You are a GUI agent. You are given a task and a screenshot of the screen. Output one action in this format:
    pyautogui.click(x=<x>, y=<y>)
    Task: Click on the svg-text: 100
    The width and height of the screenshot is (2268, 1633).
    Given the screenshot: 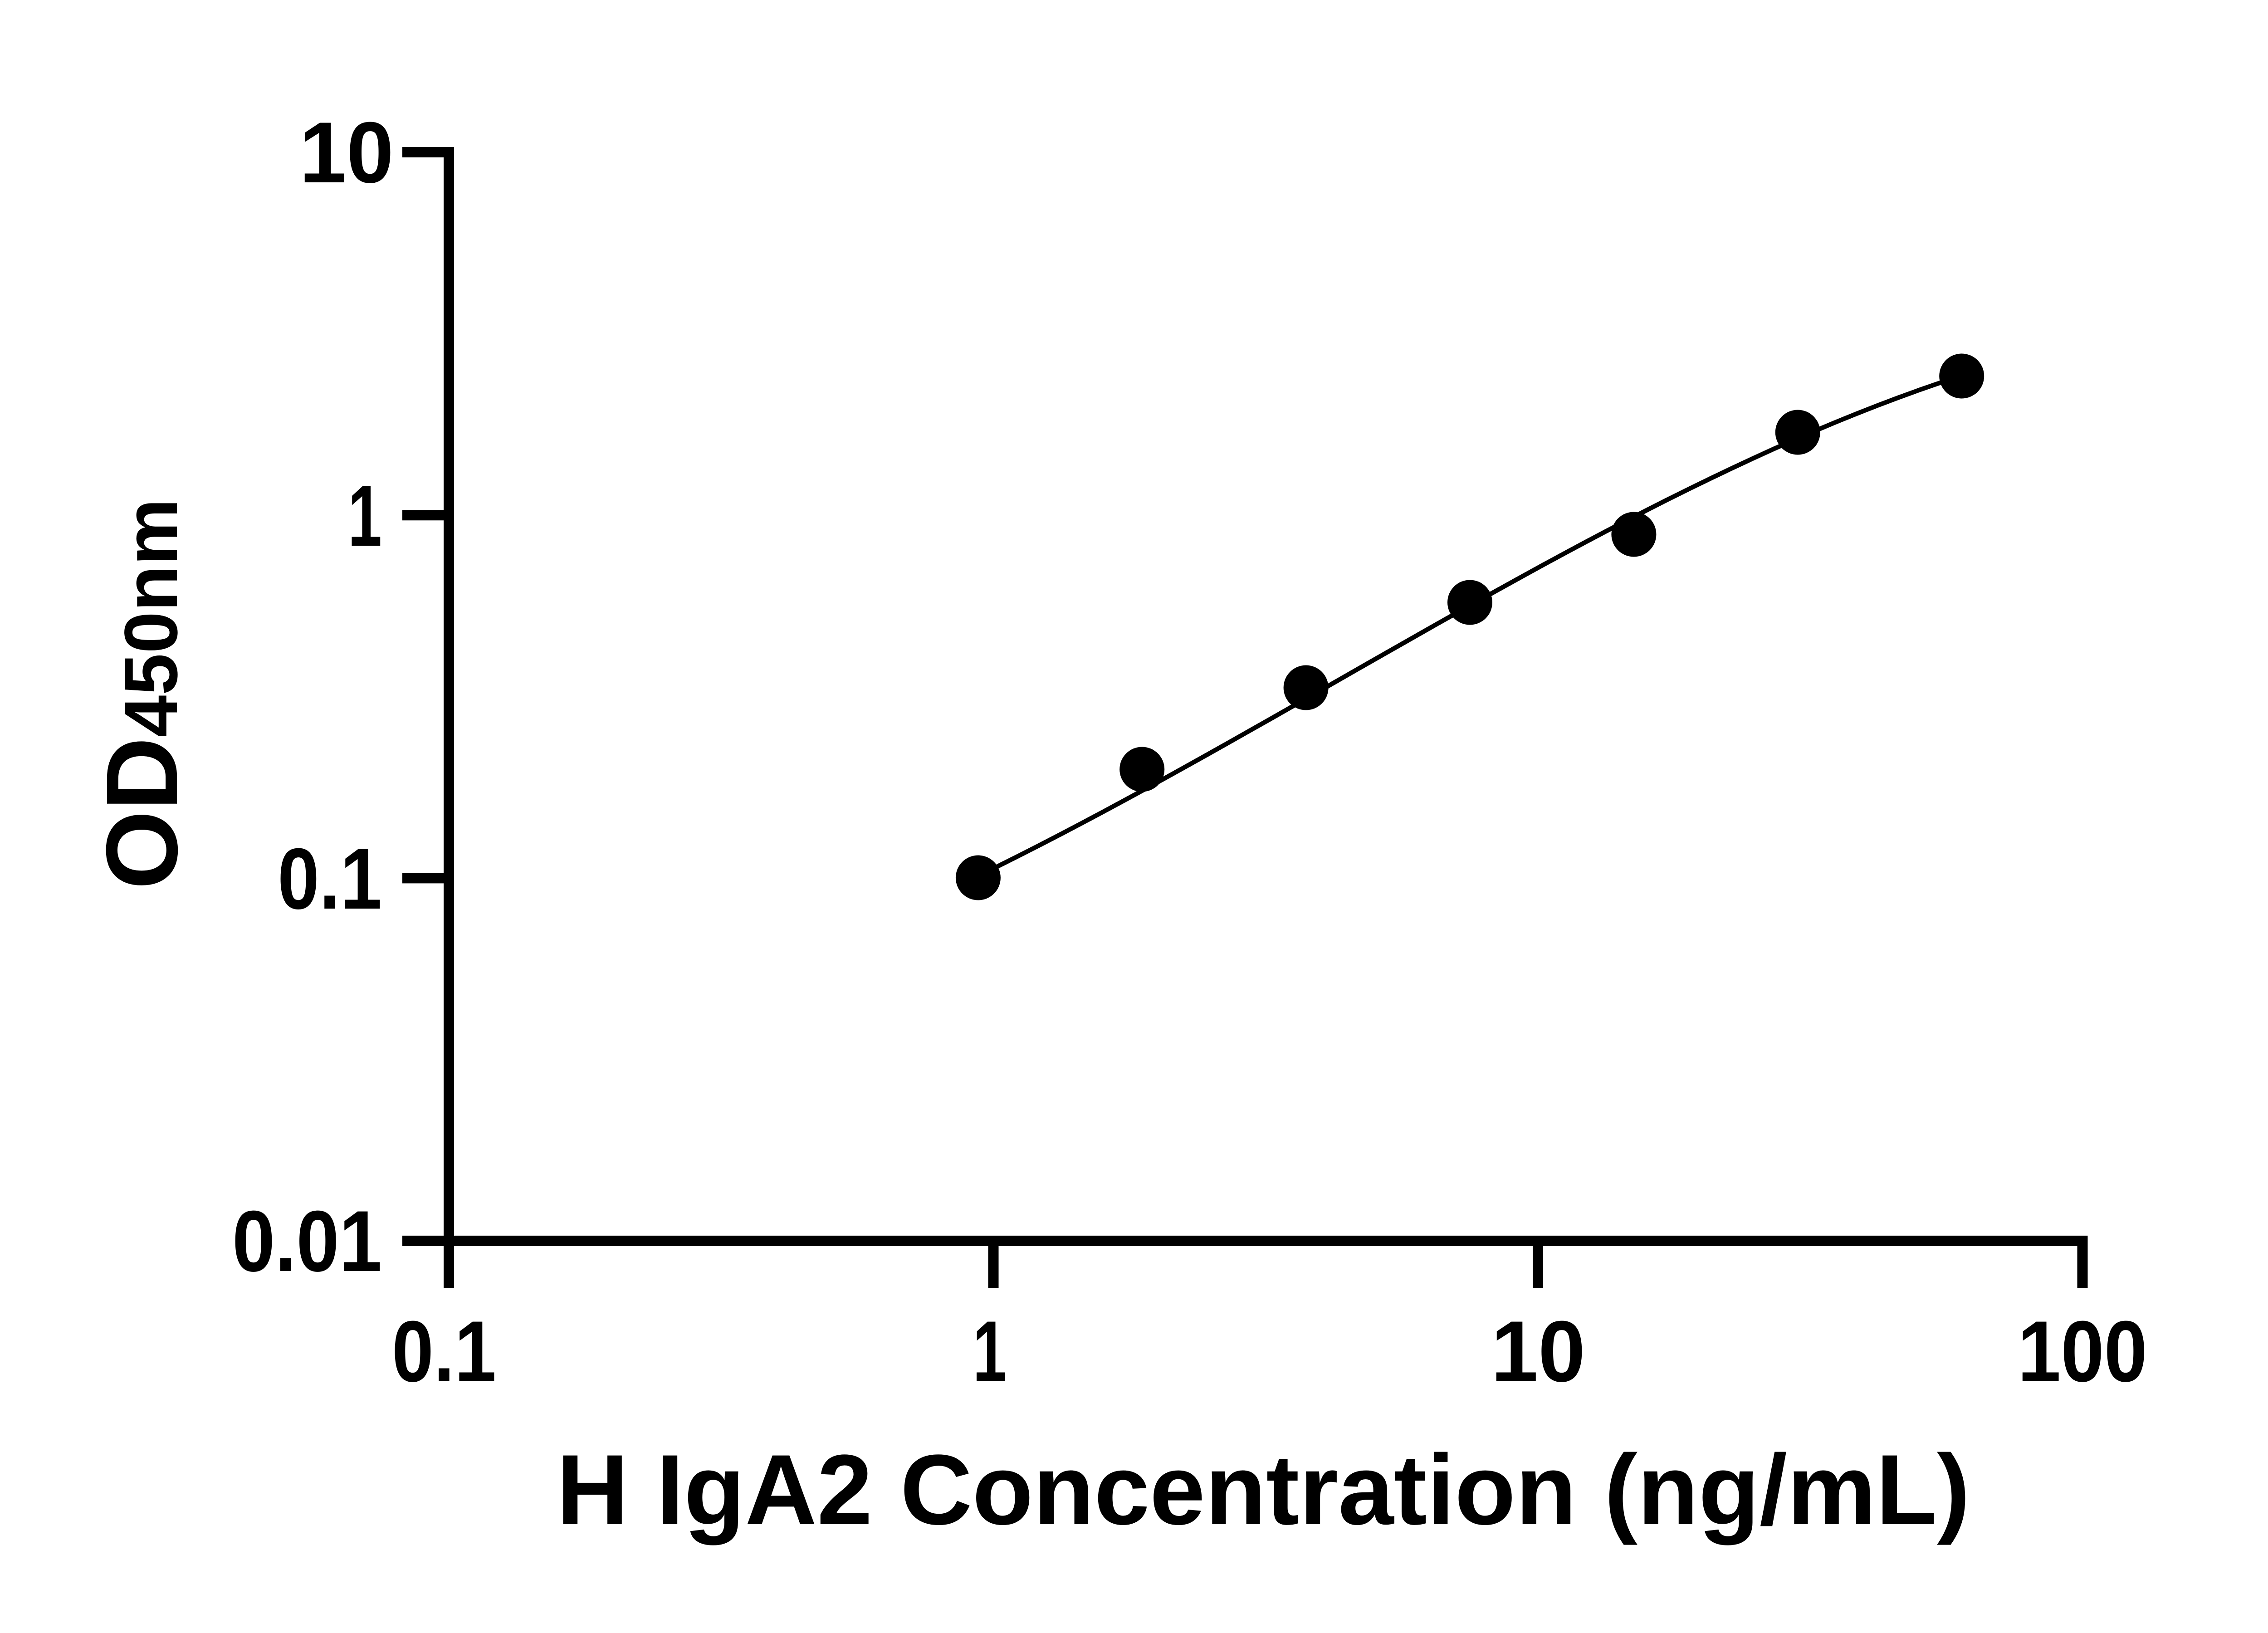 What is the action you would take?
    pyautogui.click(x=2083, y=1351)
    